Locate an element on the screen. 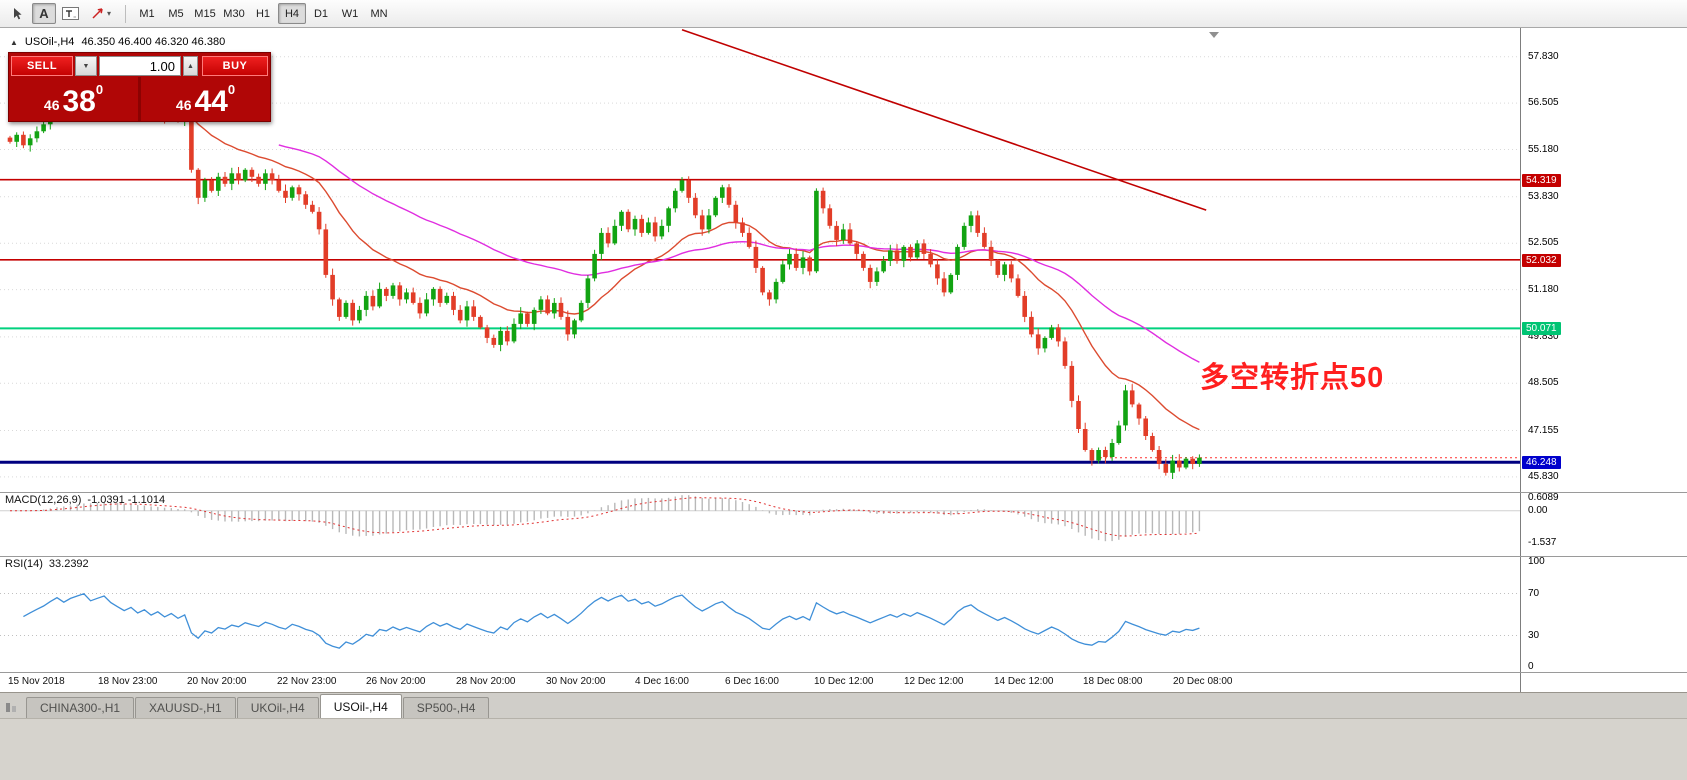  main-toolbar: A ▾ M1 M5 M15 M30 H1 H4 D1 W1 MN is located at coordinates (843, 14).